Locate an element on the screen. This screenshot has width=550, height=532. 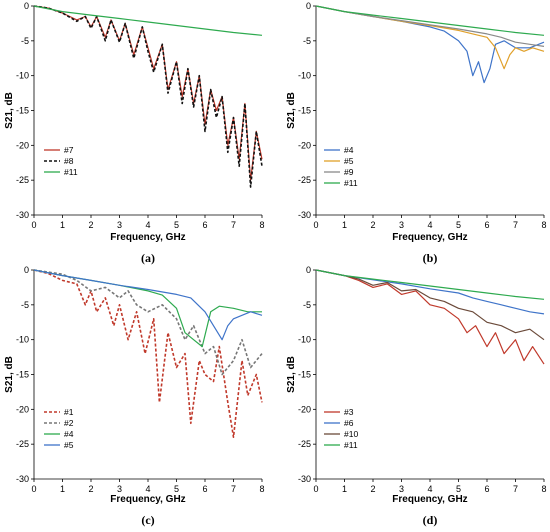
panel-label: (c) is located at coordinates (147, 520).